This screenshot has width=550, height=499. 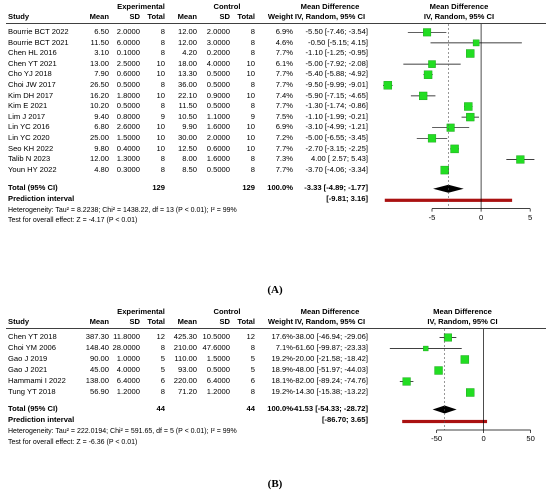 What do you see at coordinates (218, 391) in the screenshot?
I see `ctrl-sd: 1.2000` at bounding box center [218, 391].